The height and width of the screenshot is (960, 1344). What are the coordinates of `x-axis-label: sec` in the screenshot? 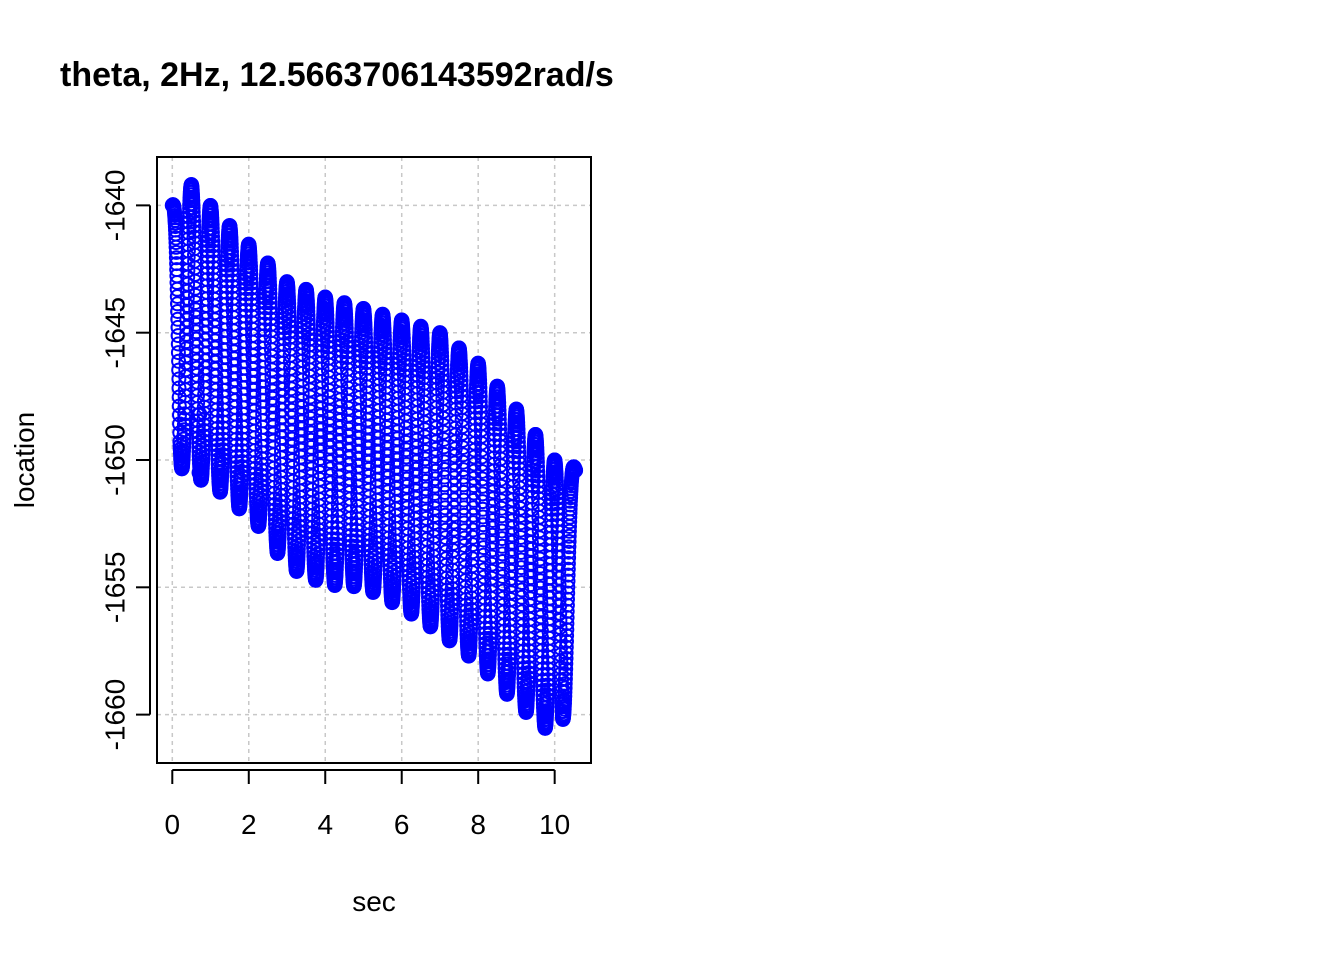 It's located at (374, 901).